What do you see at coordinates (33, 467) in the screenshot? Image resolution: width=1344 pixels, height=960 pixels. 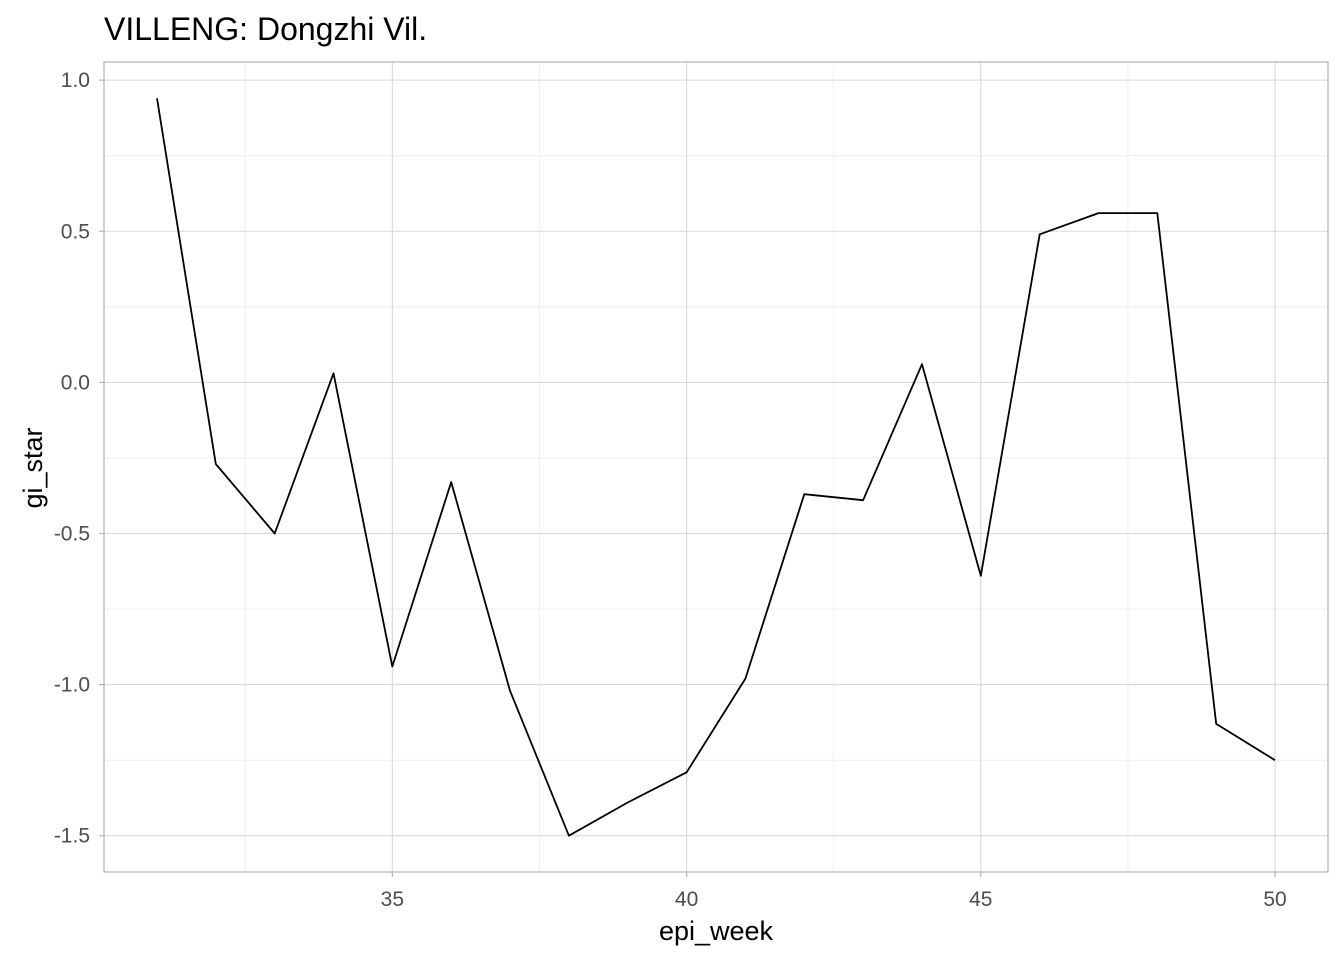 I see `y-axis-title: gi_star` at bounding box center [33, 467].